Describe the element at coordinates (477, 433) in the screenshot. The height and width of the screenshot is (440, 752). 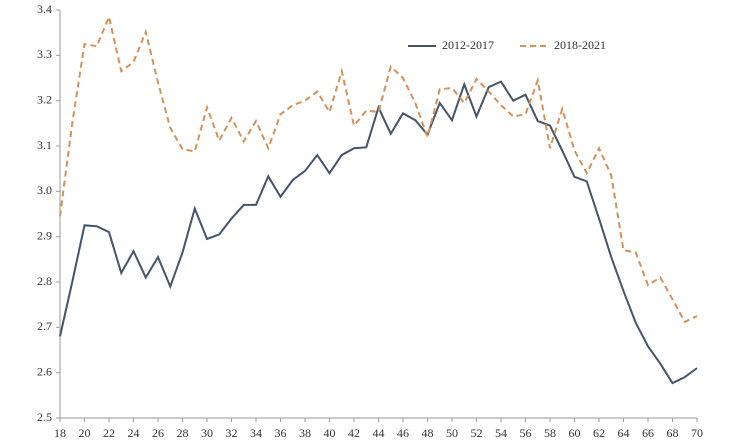
I see `x-tick-label: 52` at that location.